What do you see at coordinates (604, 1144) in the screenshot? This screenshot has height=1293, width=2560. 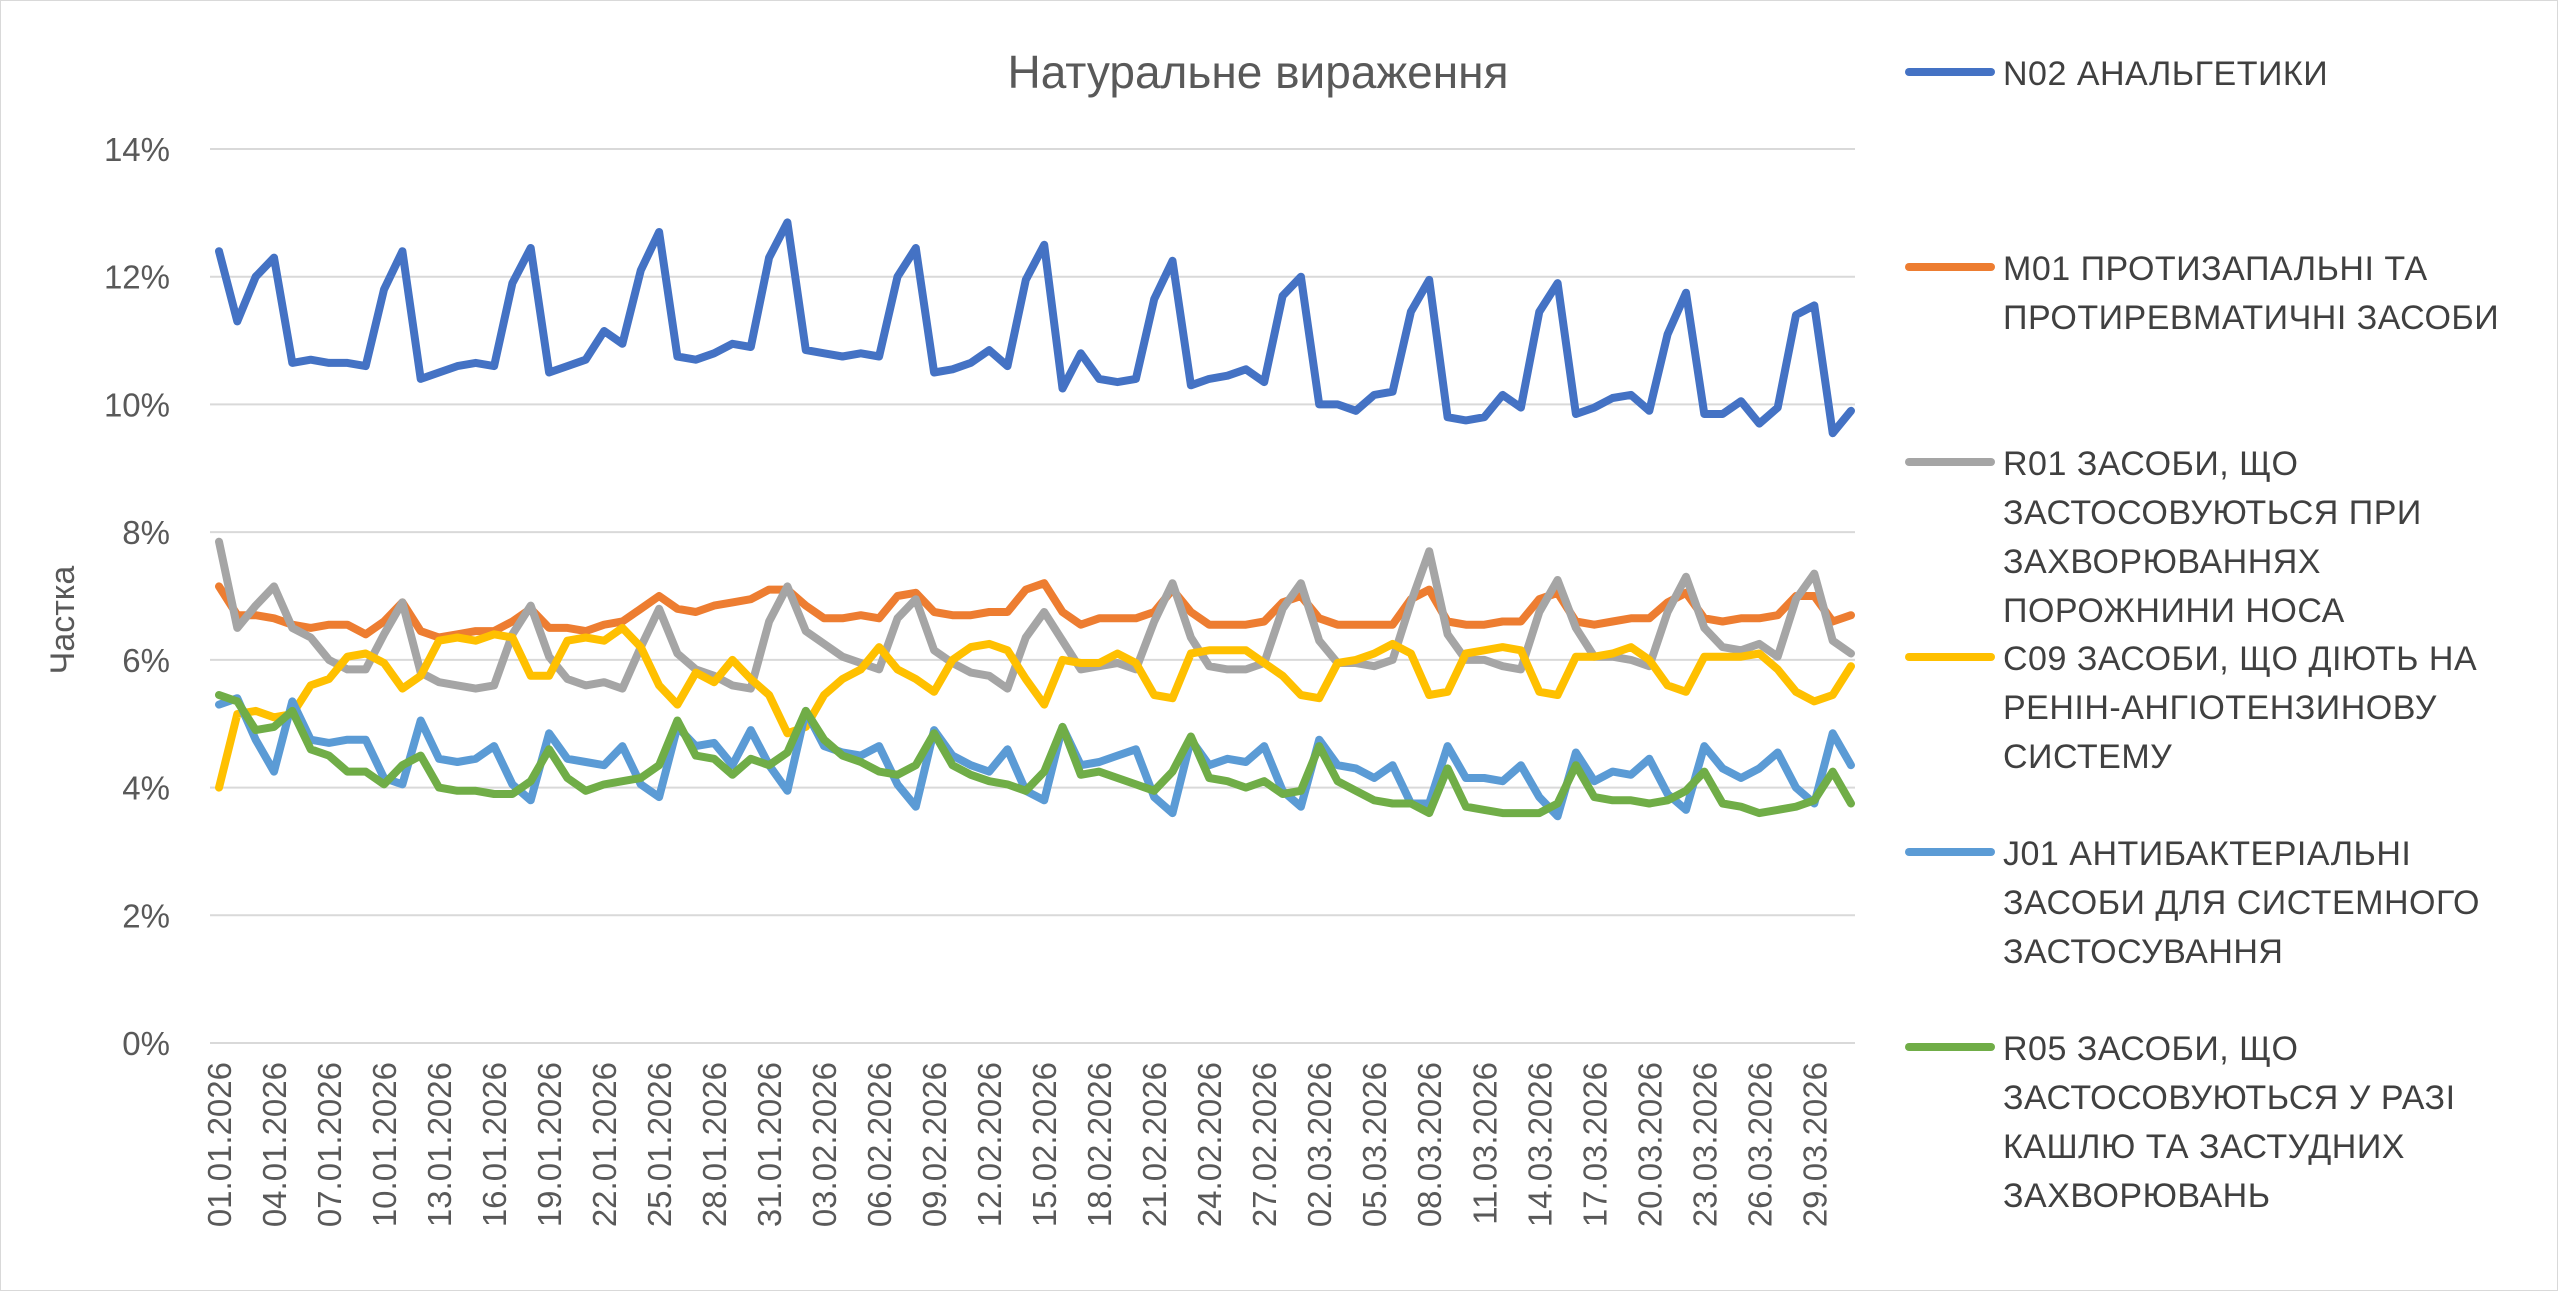 I see `x-tick-label: 22.01.2026` at bounding box center [604, 1144].